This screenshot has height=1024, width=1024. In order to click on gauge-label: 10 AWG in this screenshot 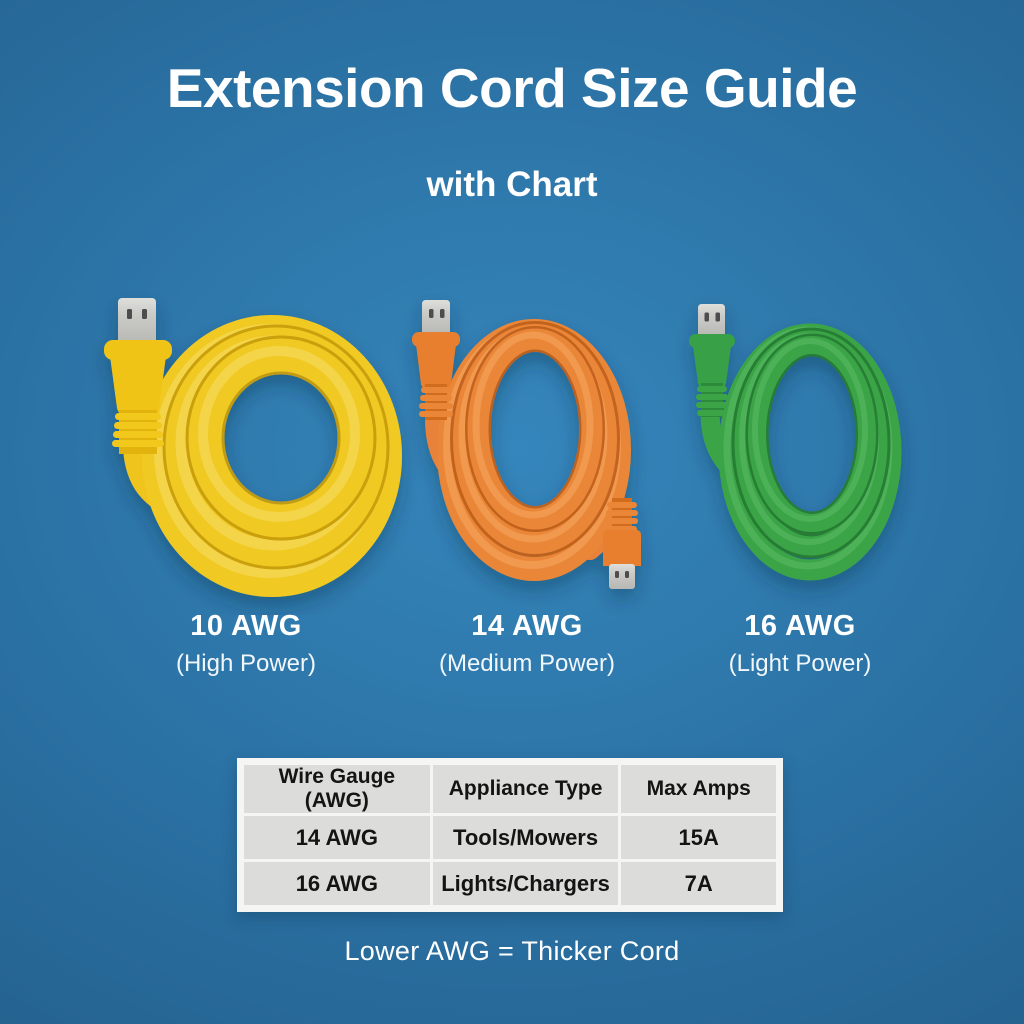, I will do `click(246, 626)`.